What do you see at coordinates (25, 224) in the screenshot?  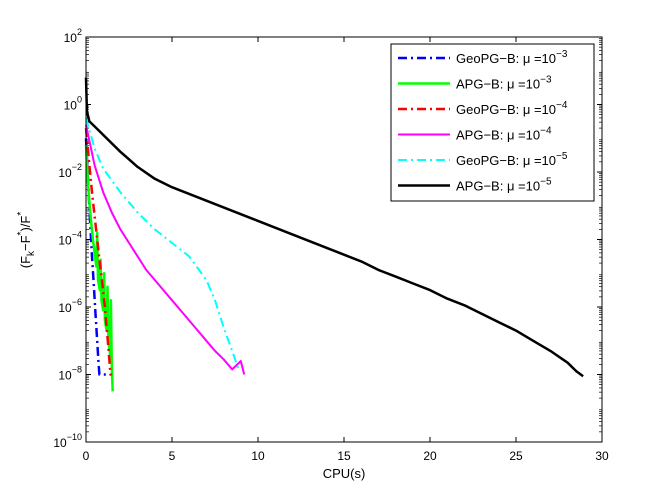 I see `y-label-close: )/F` at bounding box center [25, 224].